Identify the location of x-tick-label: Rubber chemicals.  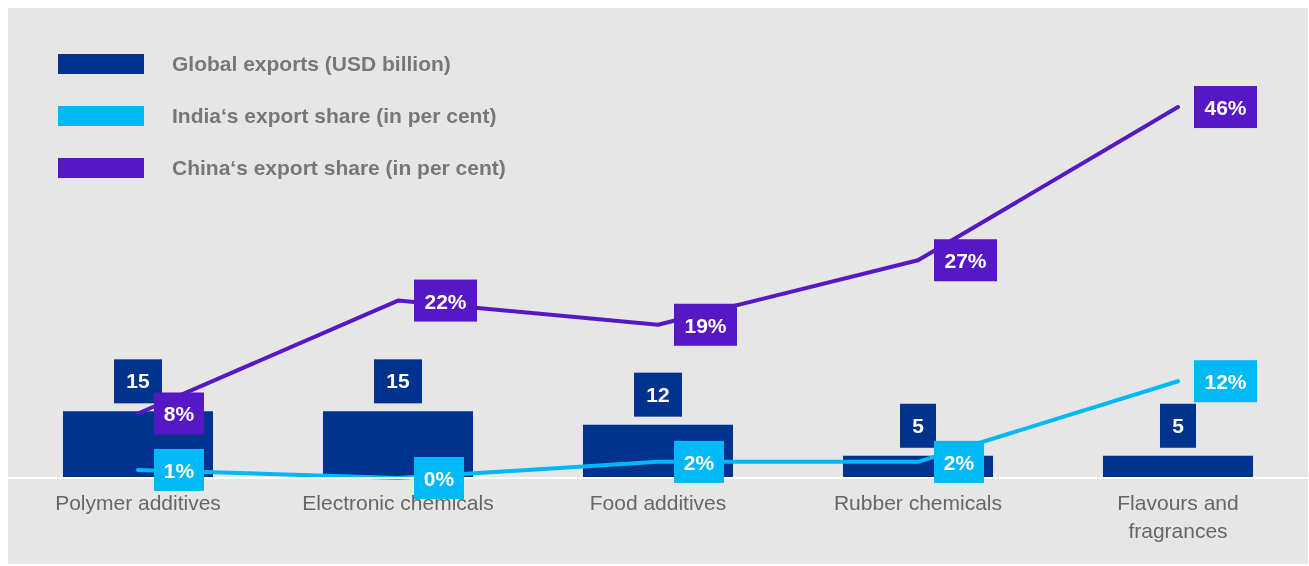
(918, 502).